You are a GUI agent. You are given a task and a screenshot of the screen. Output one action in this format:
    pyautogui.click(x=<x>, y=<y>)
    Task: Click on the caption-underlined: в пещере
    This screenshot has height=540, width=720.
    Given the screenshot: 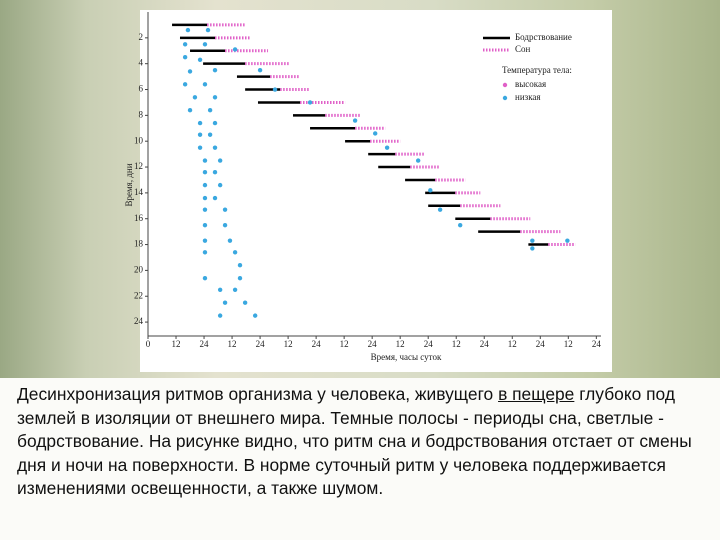 What is the action you would take?
    pyautogui.click(x=536, y=394)
    